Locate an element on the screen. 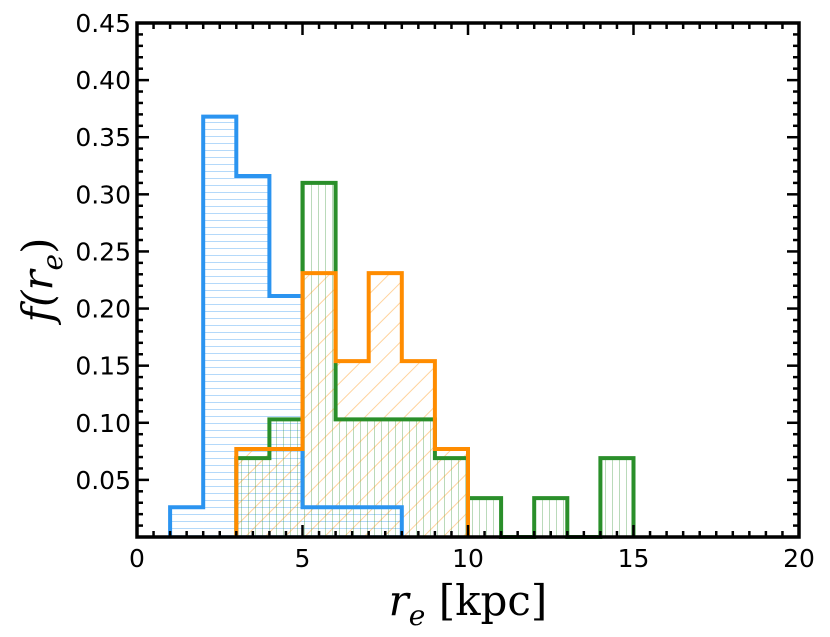 This screenshot has width=830, height=637. x-tick-label: 5 is located at coordinates (303, 558).